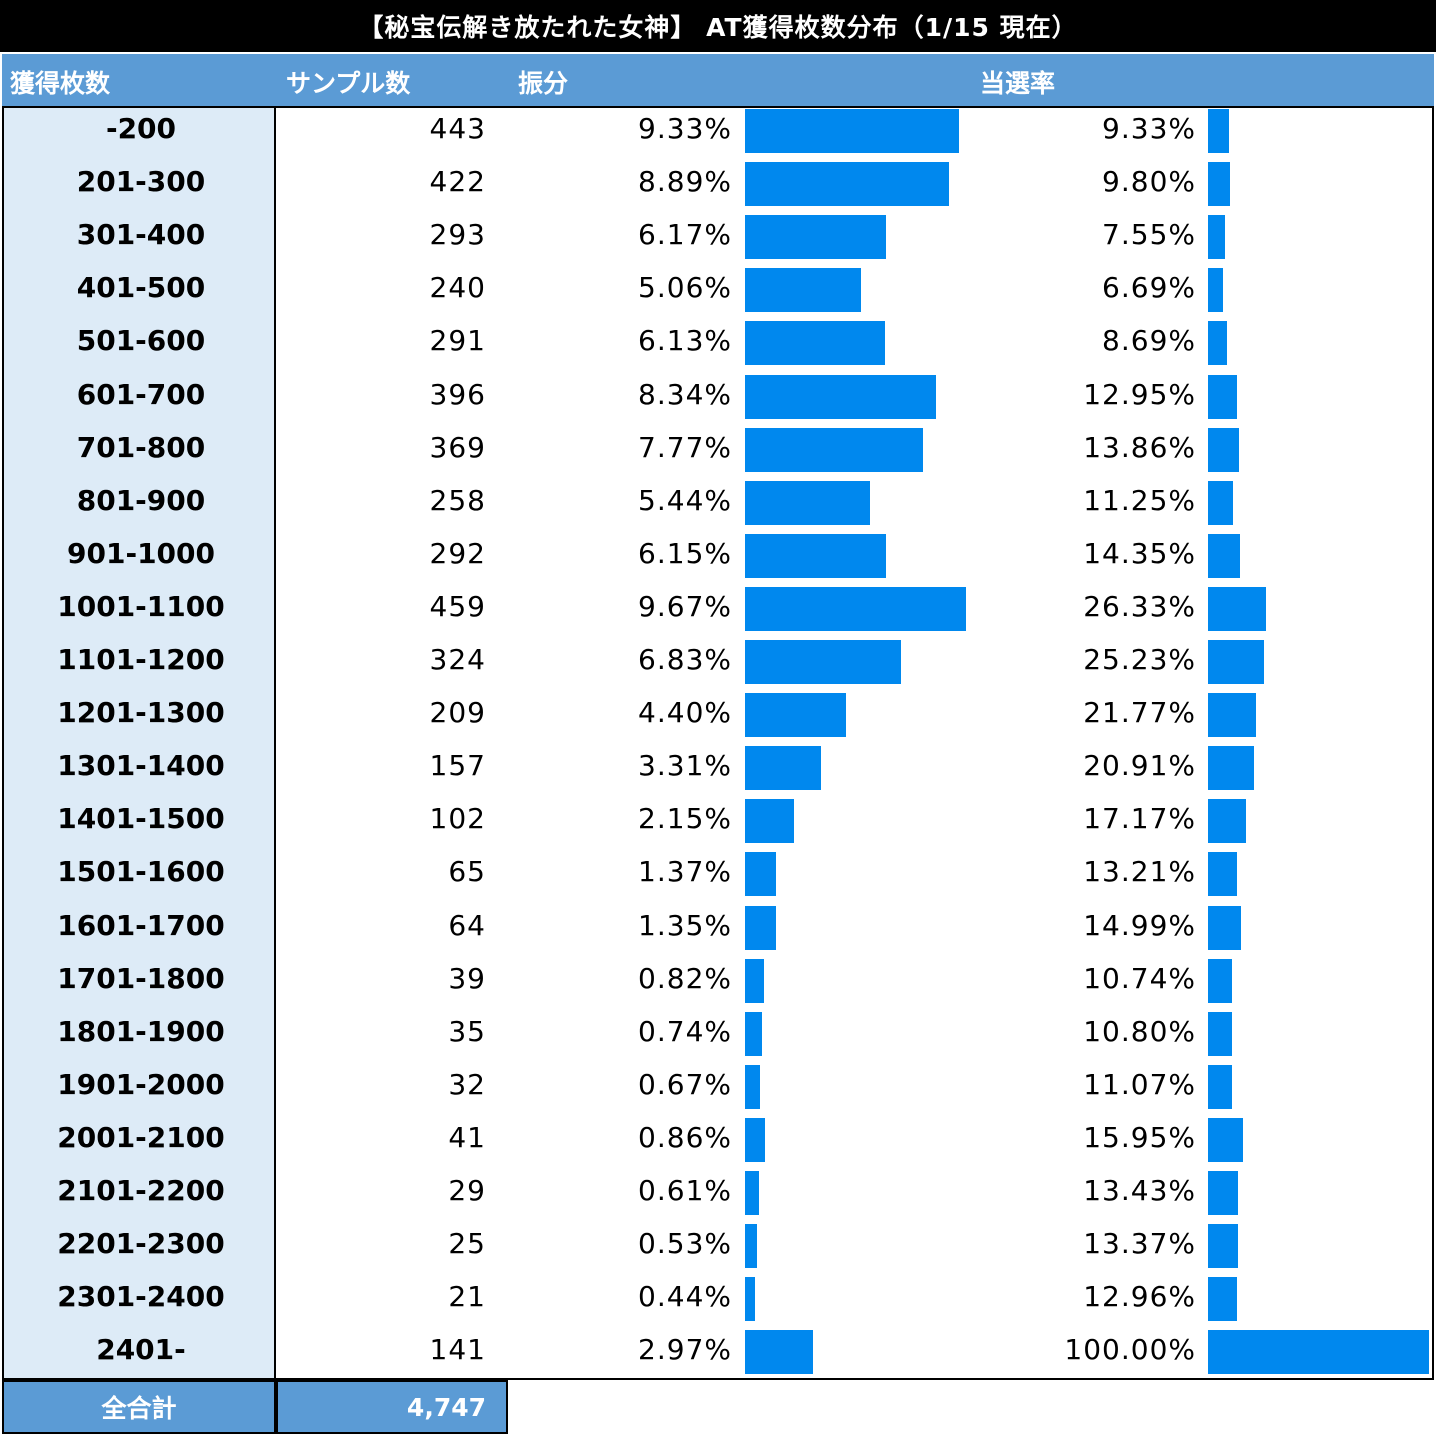 The image size is (1436, 1436). I want to click on table-row: -200 443 9.33% 9.33%, so click(718, 132).